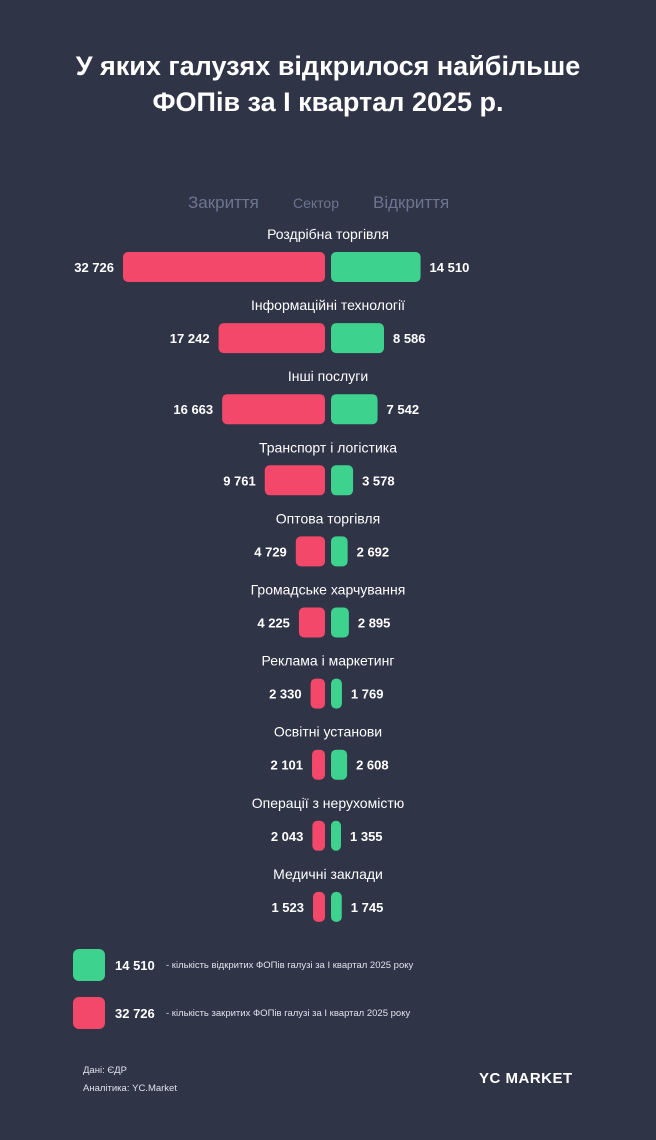 This screenshot has height=1140, width=656. What do you see at coordinates (223, 202) in the screenshot?
I see `closed-header: Закриття` at bounding box center [223, 202].